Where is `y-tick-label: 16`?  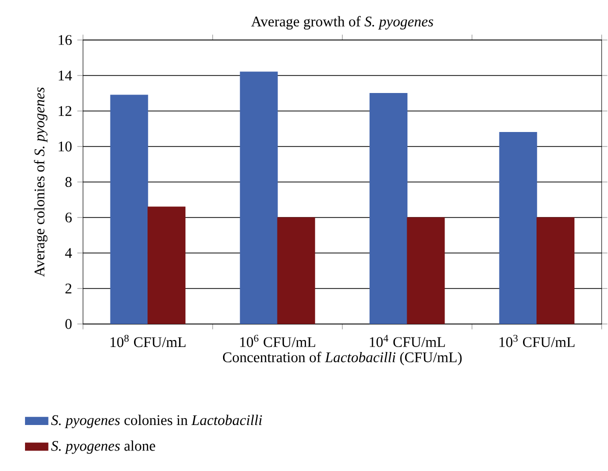
y-tick-label: 16 is located at coordinates (65, 40).